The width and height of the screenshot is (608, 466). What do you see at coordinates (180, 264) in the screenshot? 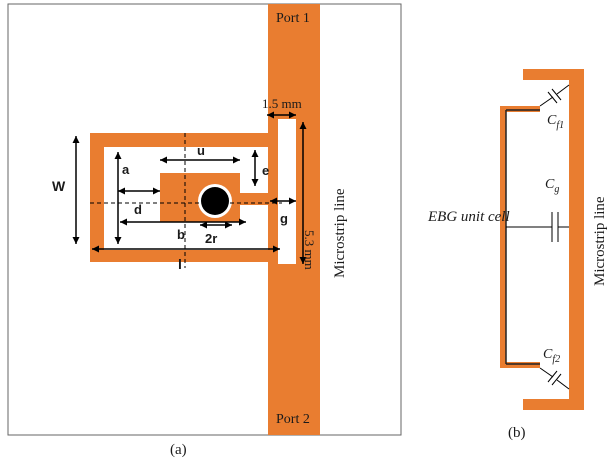
I see `dim-l-label: l` at bounding box center [180, 264].